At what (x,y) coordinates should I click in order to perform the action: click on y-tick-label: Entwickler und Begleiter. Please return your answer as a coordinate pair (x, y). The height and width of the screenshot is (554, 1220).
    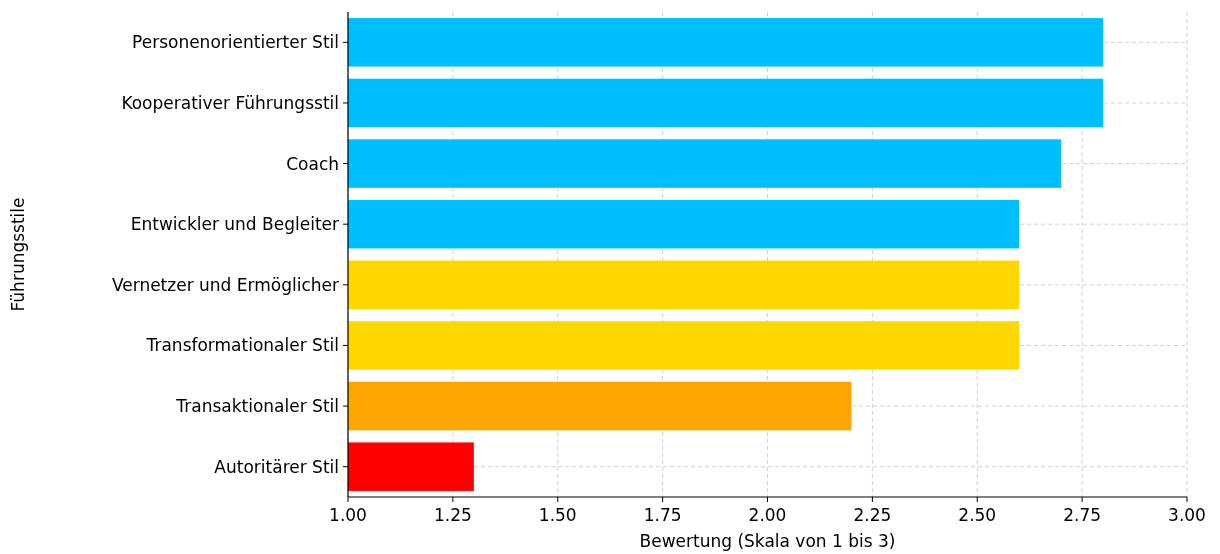
    Looking at the image, I should click on (235, 224).